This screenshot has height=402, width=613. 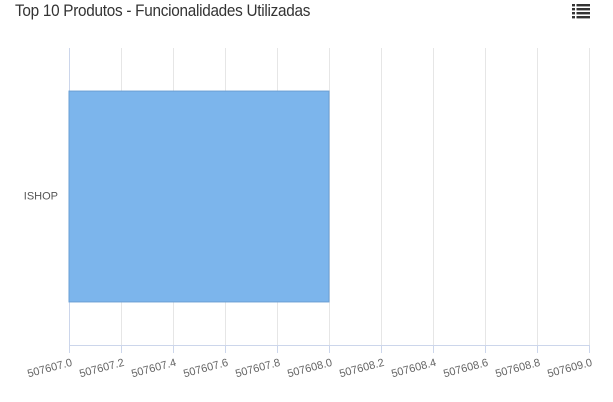 What do you see at coordinates (465, 368) in the screenshot?
I see `x-tick-label: 507608.6` at bounding box center [465, 368].